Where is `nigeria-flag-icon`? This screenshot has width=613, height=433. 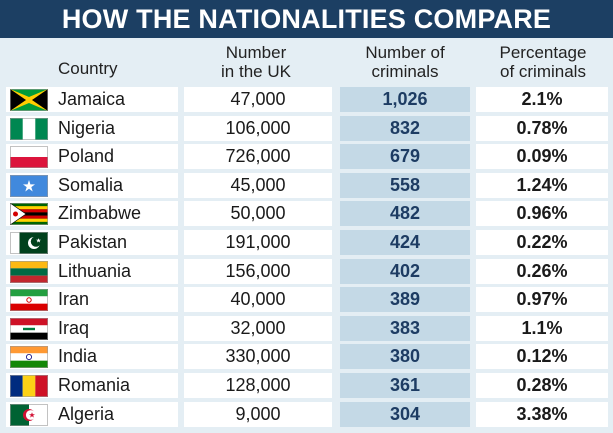 nigeria-flag-icon is located at coordinates (29, 128).